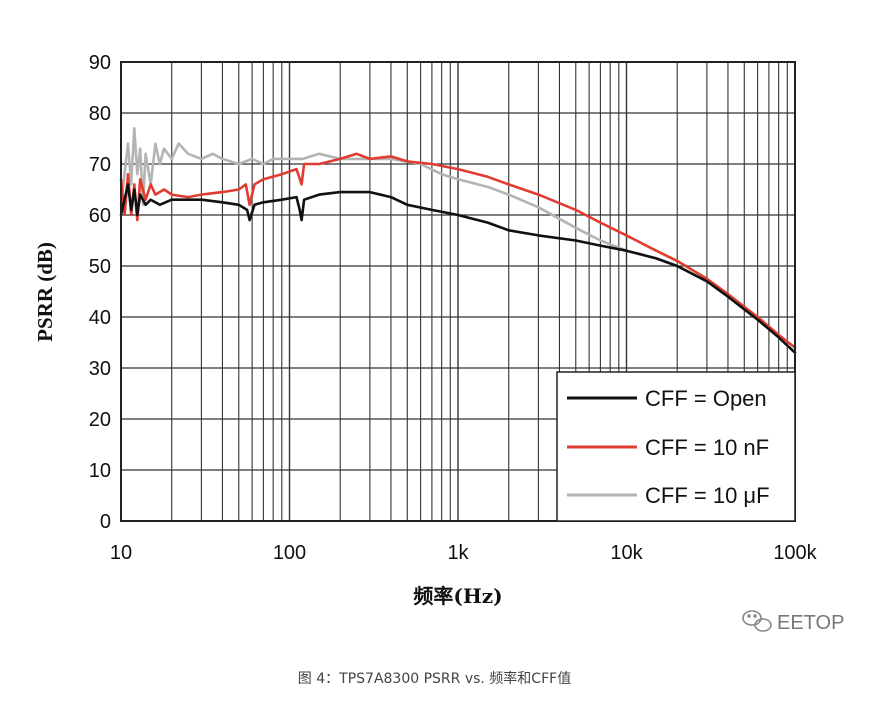  Describe the element at coordinates (105, 522) in the screenshot. I see `y-tick-label: 0` at that location.